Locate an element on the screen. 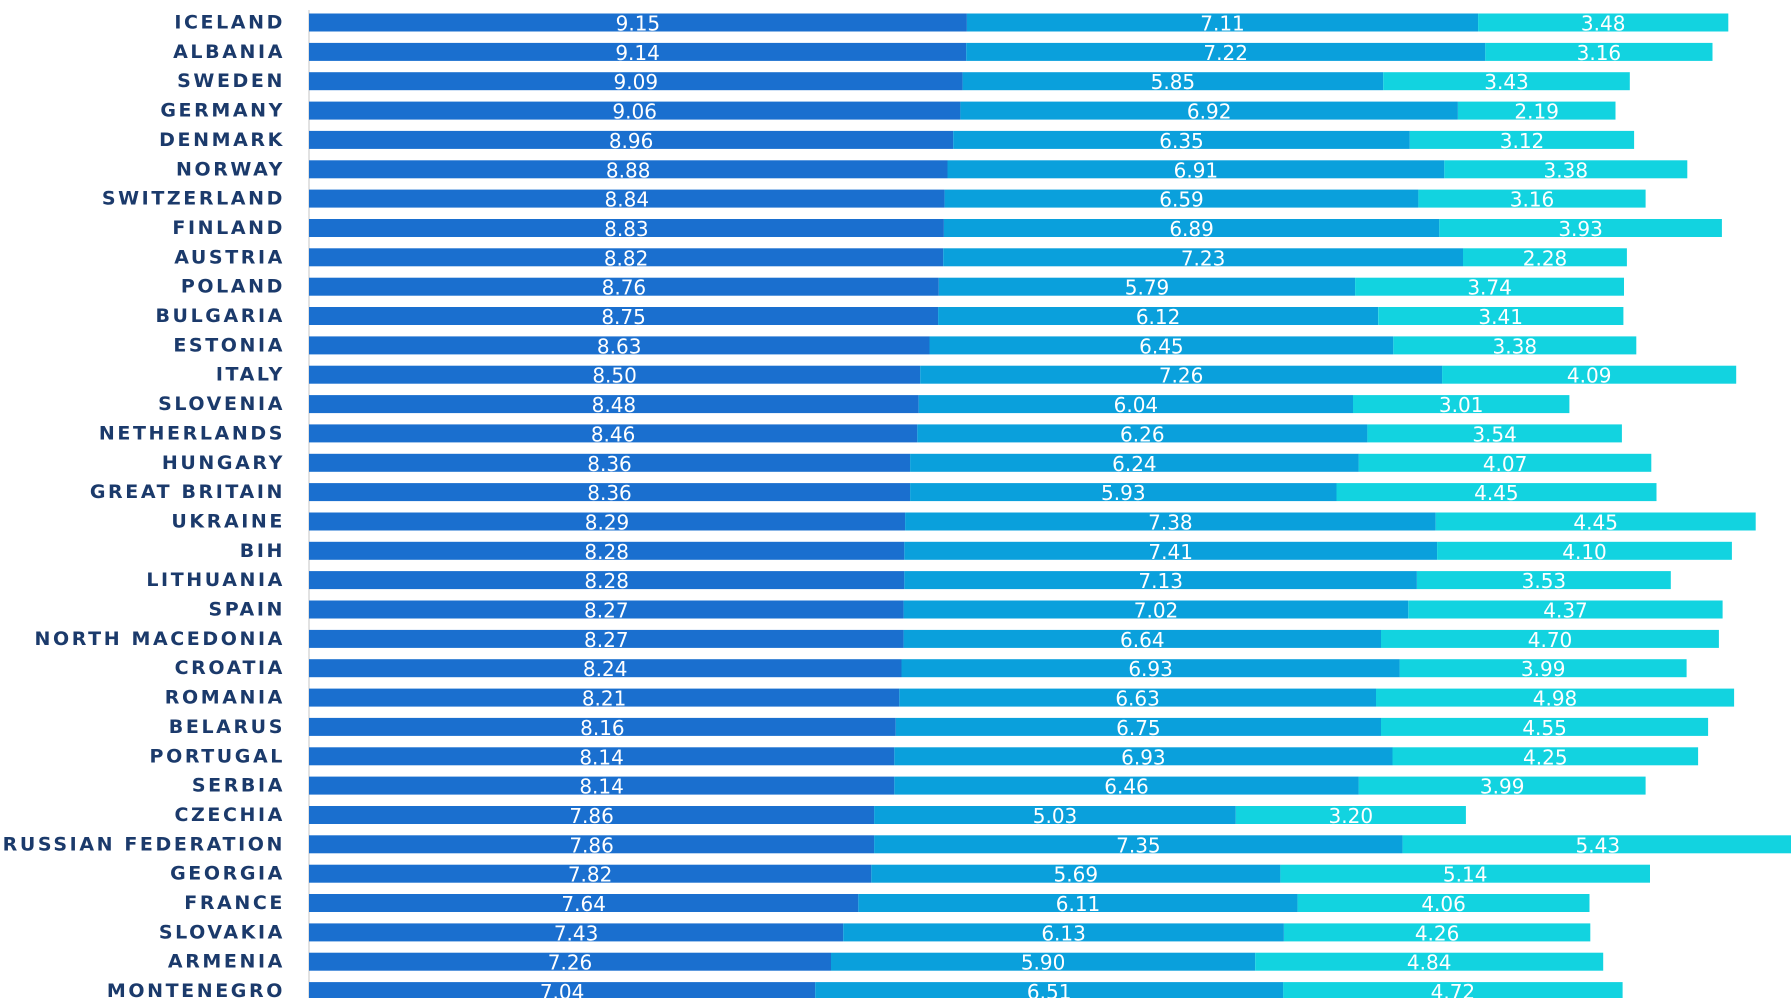  value-label-ukraine-1: 8.29 is located at coordinates (607, 522).